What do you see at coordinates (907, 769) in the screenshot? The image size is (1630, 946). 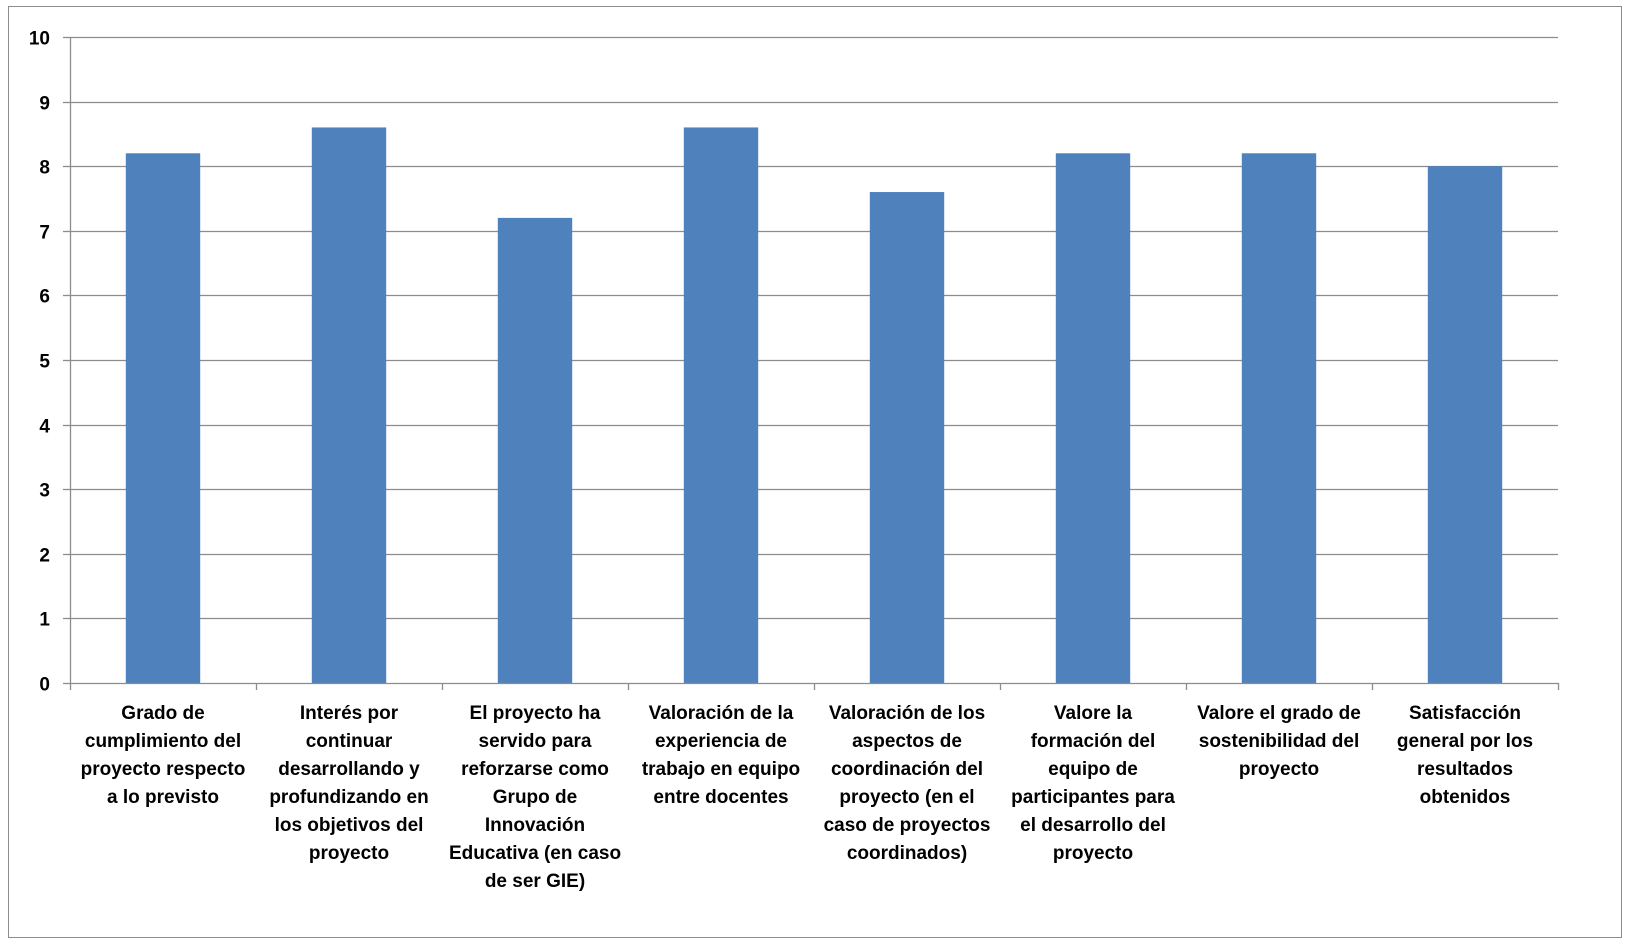 I see `x-category-label-line: coordinación del` at bounding box center [907, 769].